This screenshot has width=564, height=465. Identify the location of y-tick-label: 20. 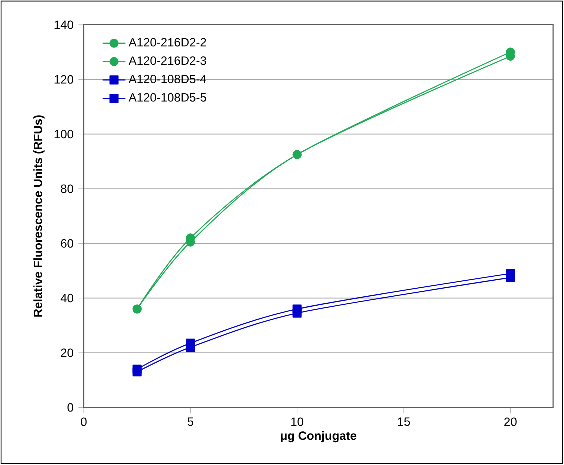
(67, 353).